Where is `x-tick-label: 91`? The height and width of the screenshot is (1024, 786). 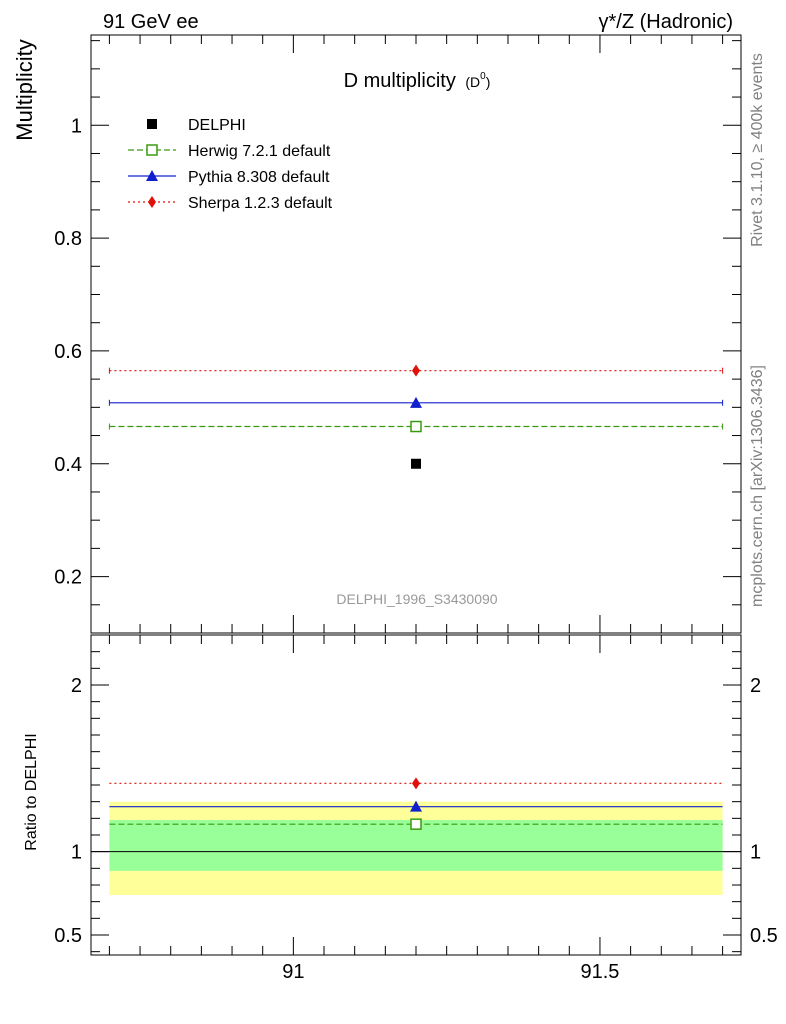
x-tick-label: 91 is located at coordinates (293, 972).